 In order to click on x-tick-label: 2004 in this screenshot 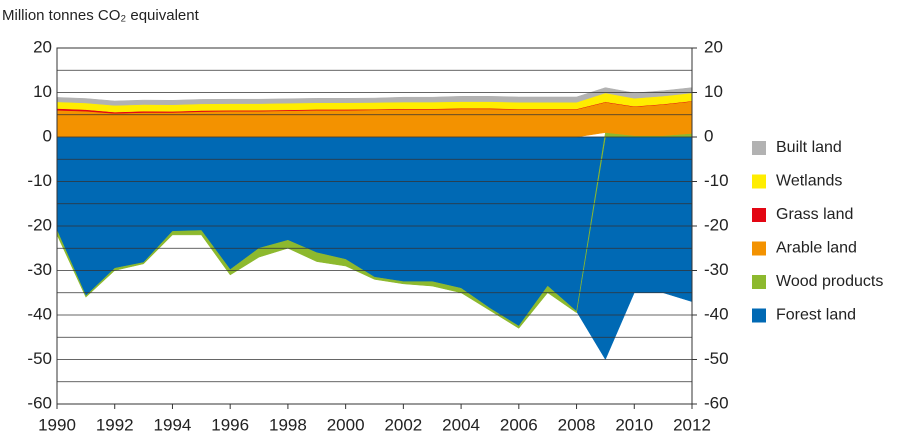, I will do `click(461, 424)`.